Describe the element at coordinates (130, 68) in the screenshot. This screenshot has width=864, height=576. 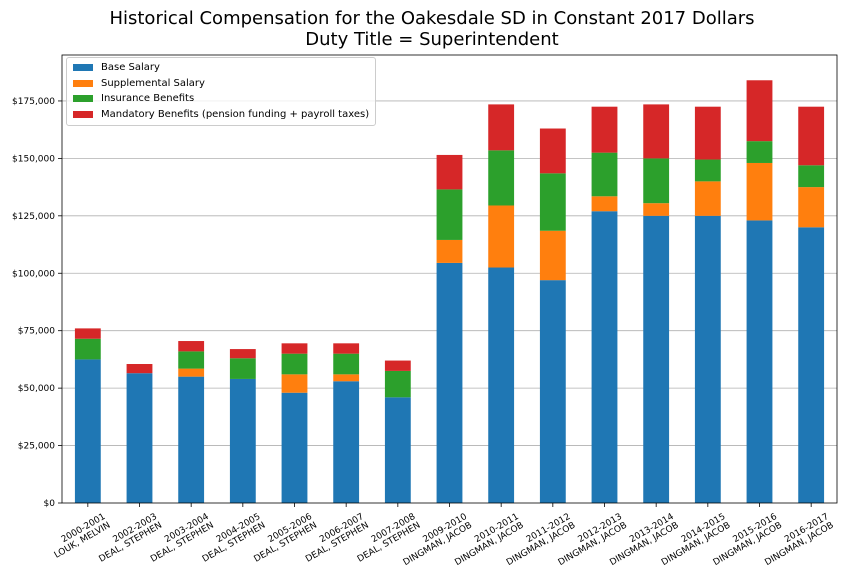
I see `legend-label: Base Salary` at that location.